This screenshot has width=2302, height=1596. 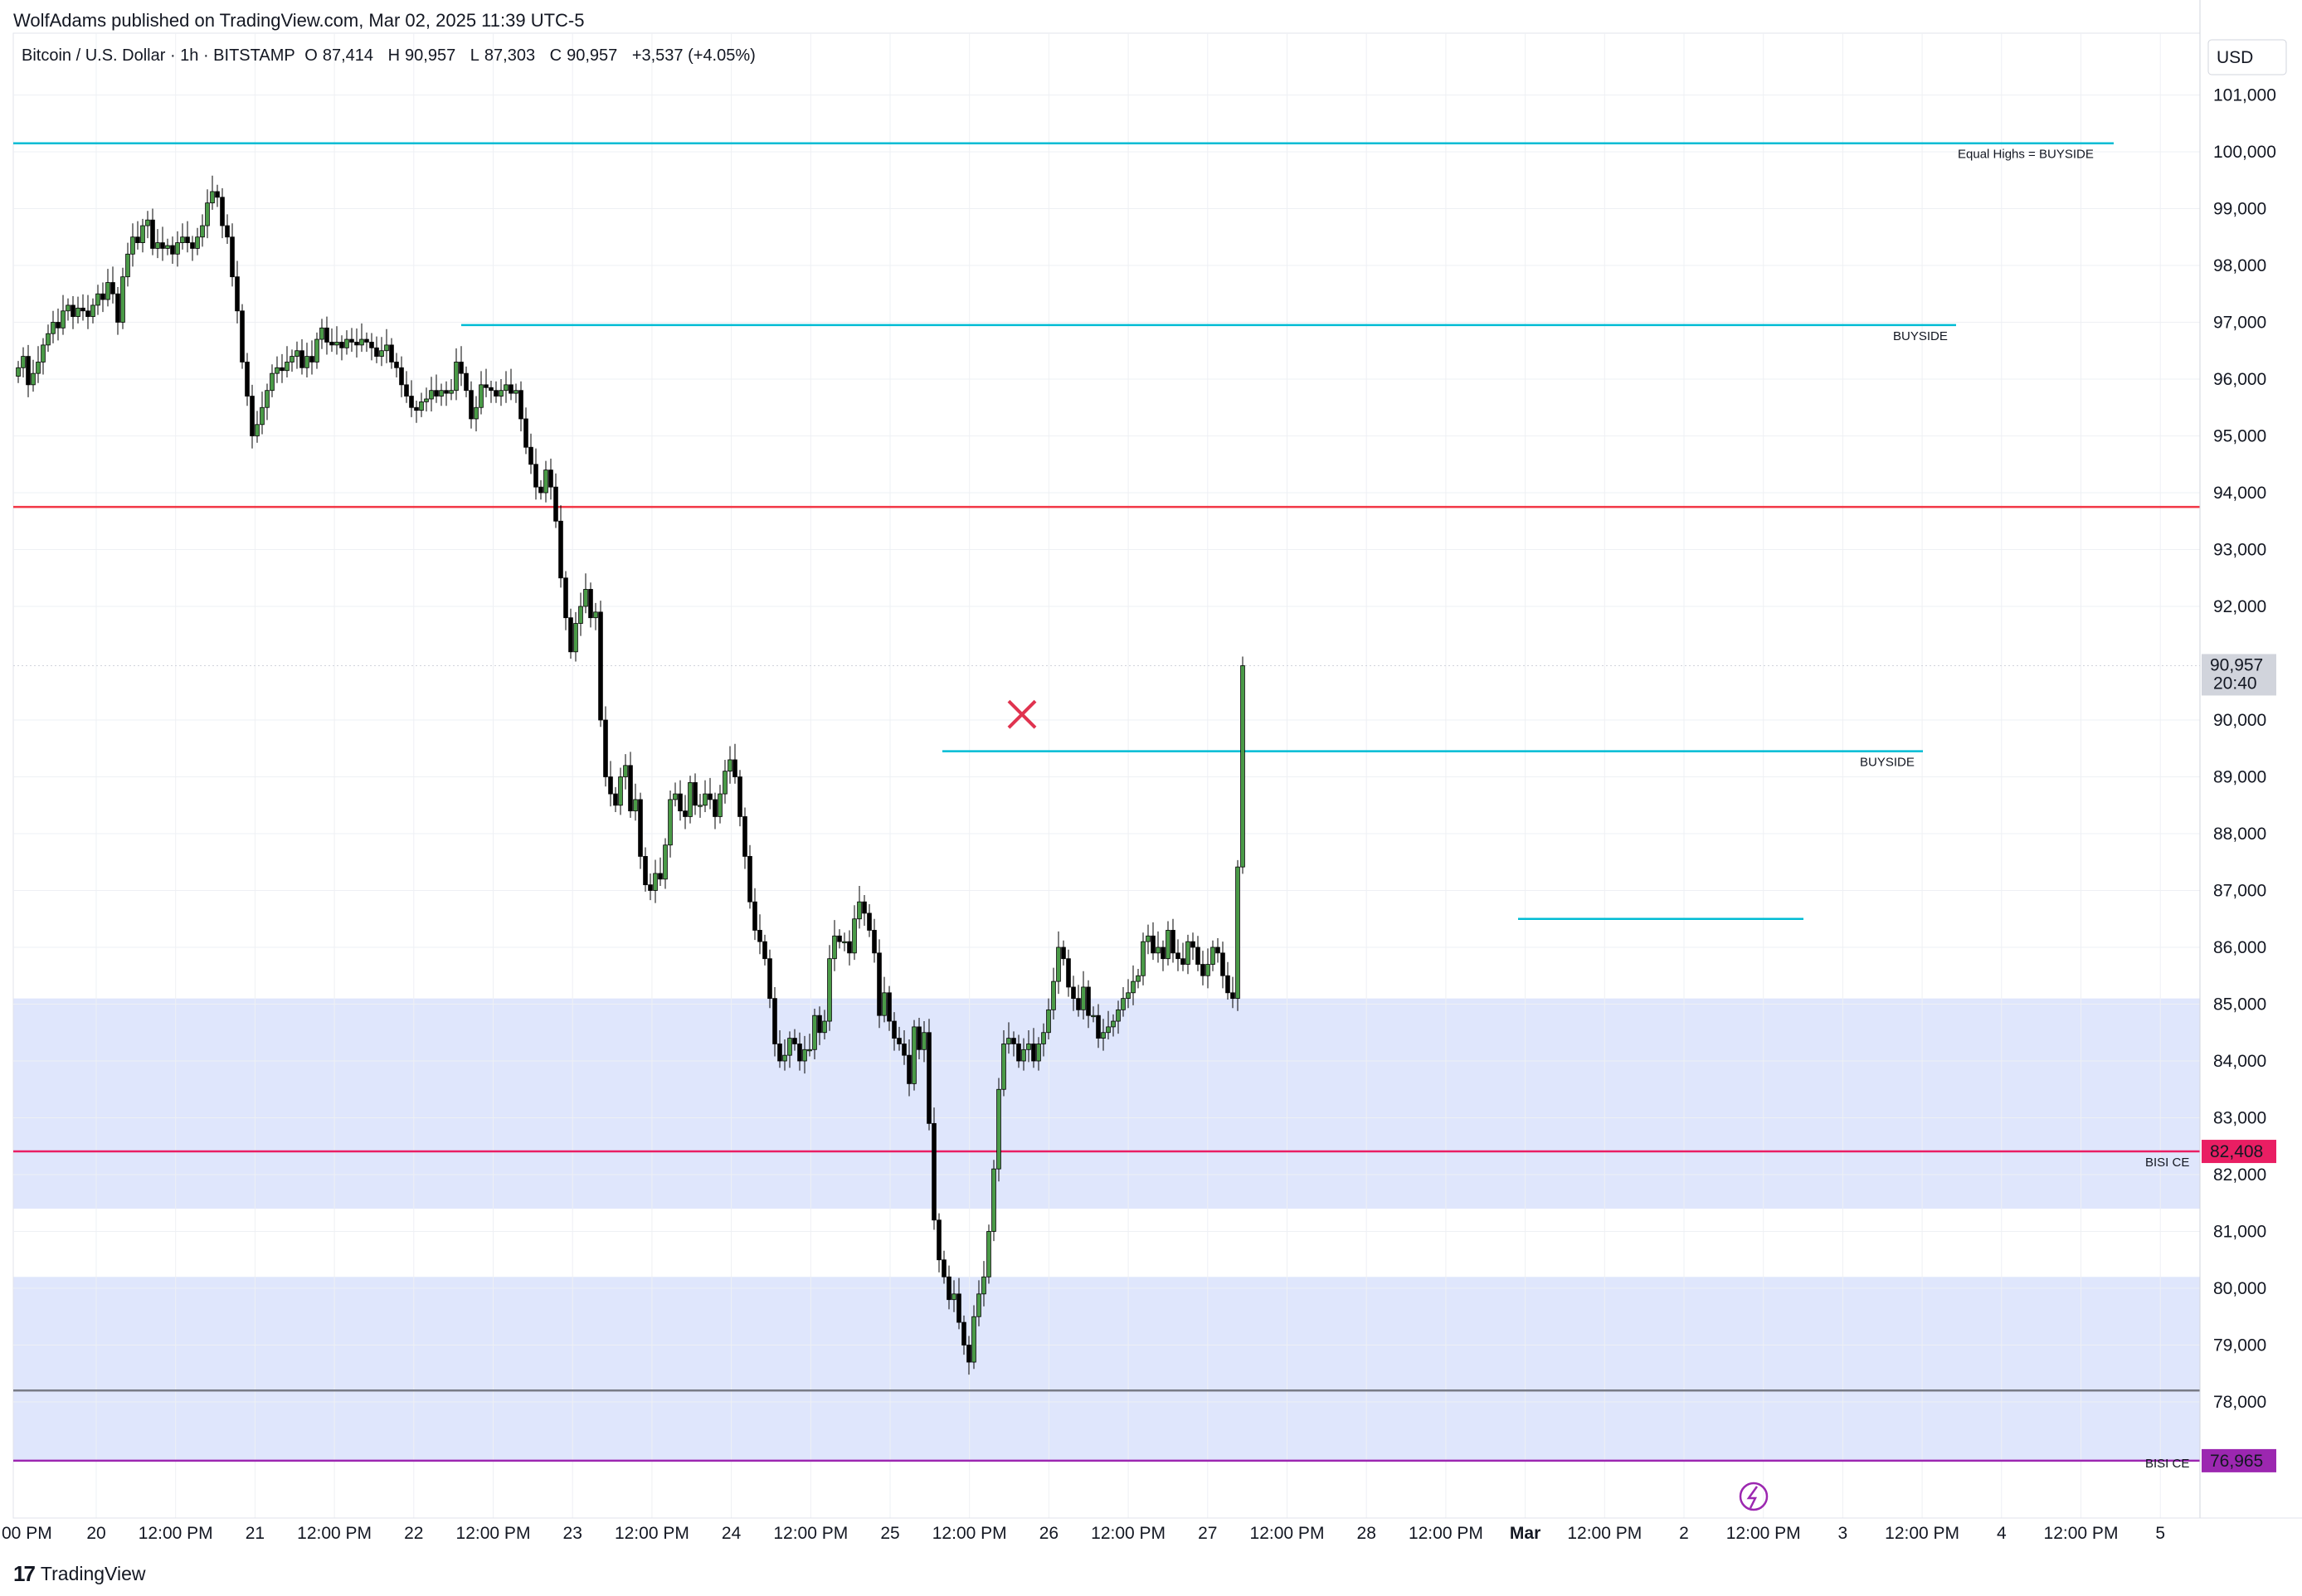 I want to click on x-tick-label: 00 PM, so click(x=27, y=1534).